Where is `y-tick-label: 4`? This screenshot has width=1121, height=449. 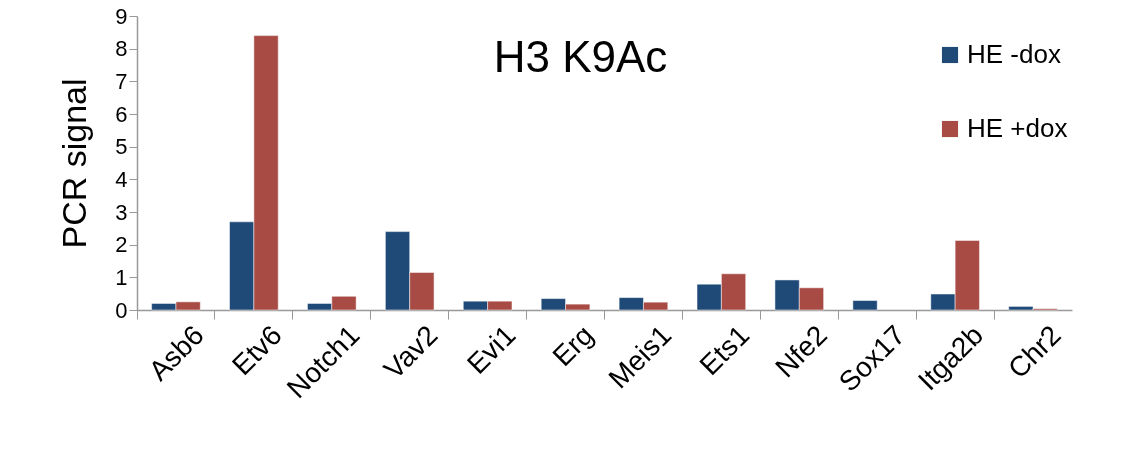
y-tick-label: 4 is located at coordinates (121, 179).